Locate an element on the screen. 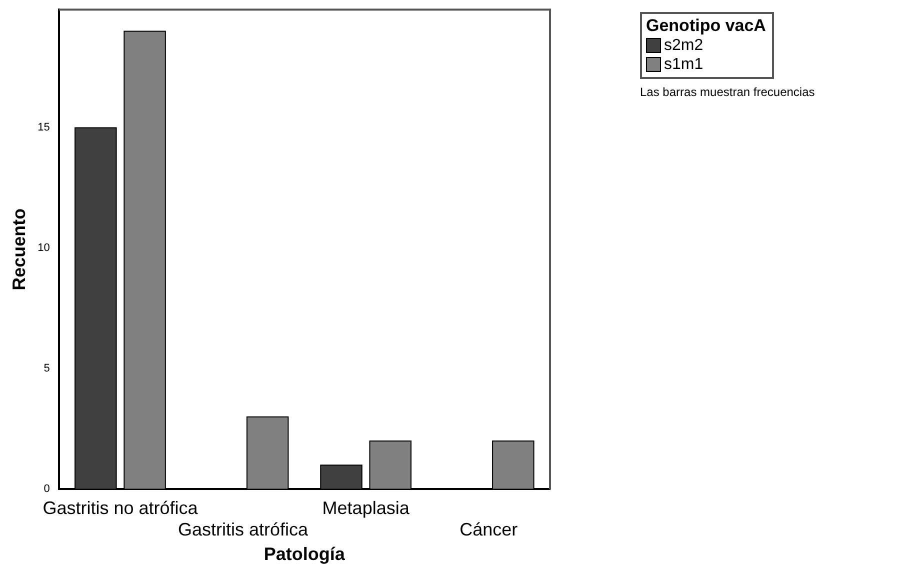 Image resolution: width=910 pixels, height=571 pixels. x-axis-title: Patología is located at coordinates (305, 554).